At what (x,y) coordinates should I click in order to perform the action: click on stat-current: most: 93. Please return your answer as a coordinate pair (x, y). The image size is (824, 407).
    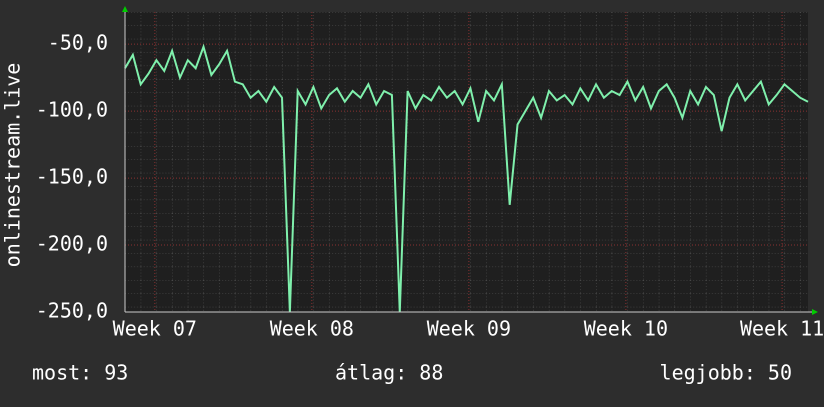
    Looking at the image, I should click on (80, 373).